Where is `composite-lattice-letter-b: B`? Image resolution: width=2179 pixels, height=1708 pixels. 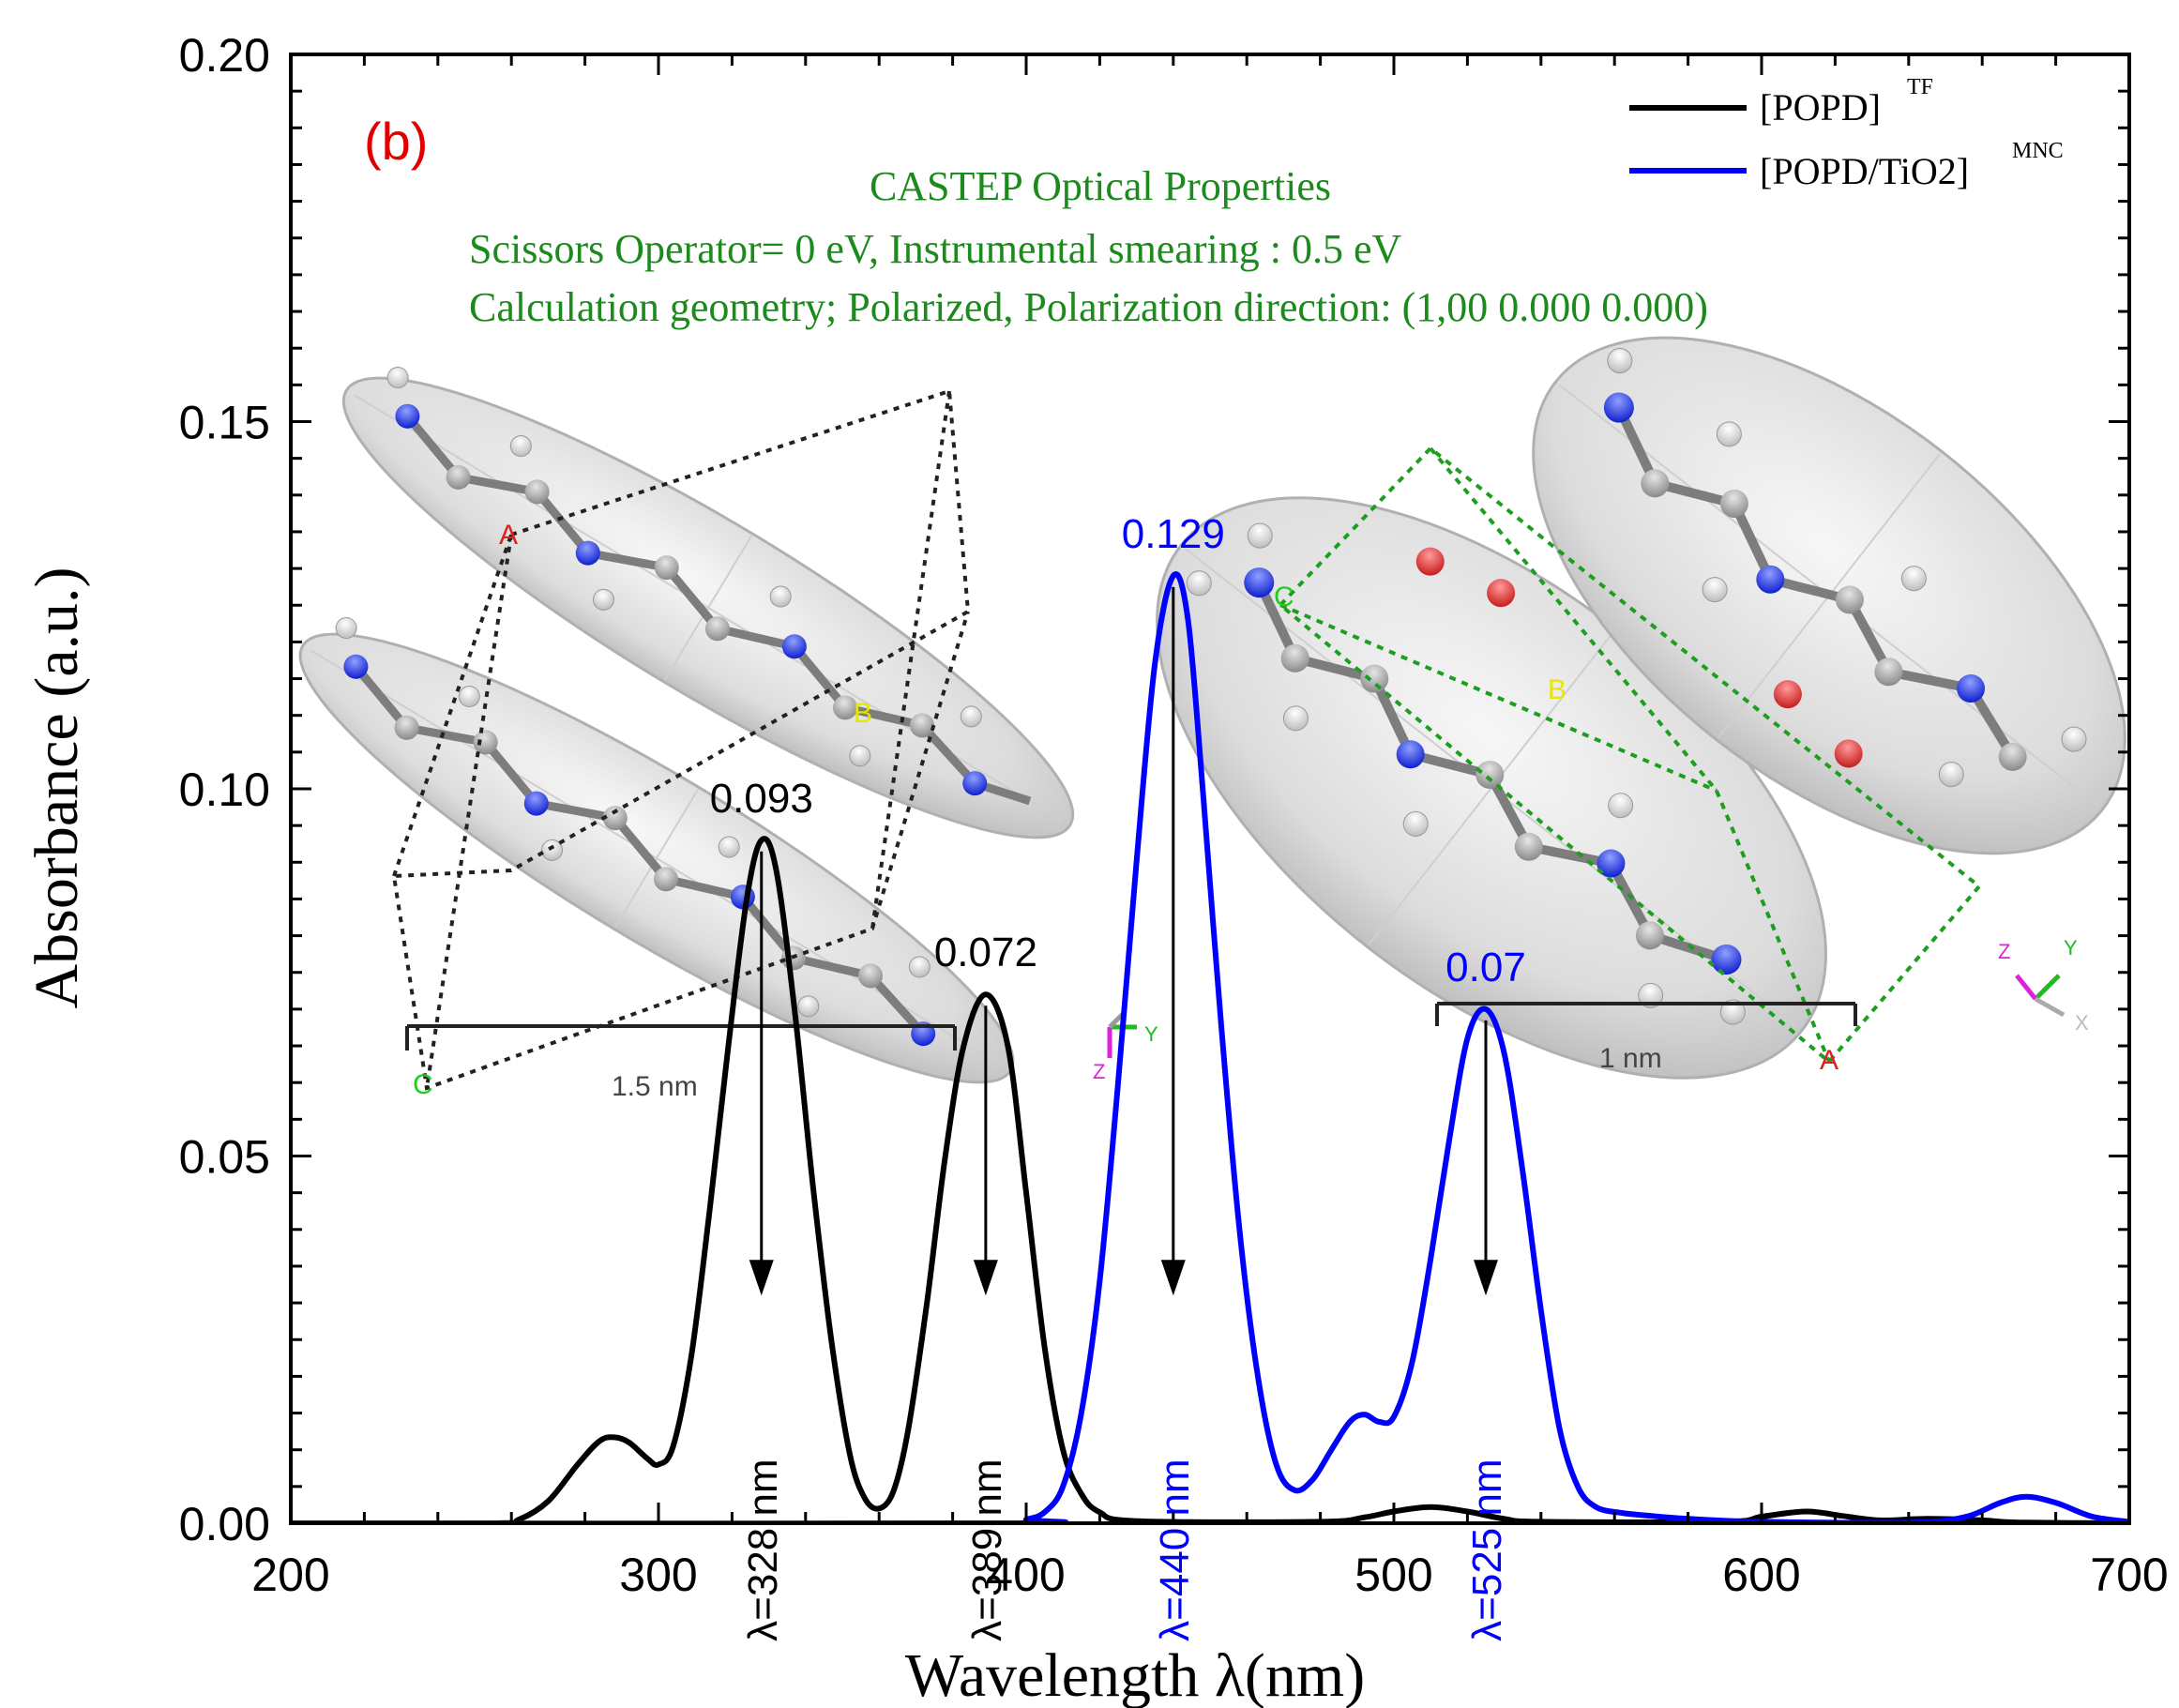 composite-lattice-letter-b: B is located at coordinates (1557, 689).